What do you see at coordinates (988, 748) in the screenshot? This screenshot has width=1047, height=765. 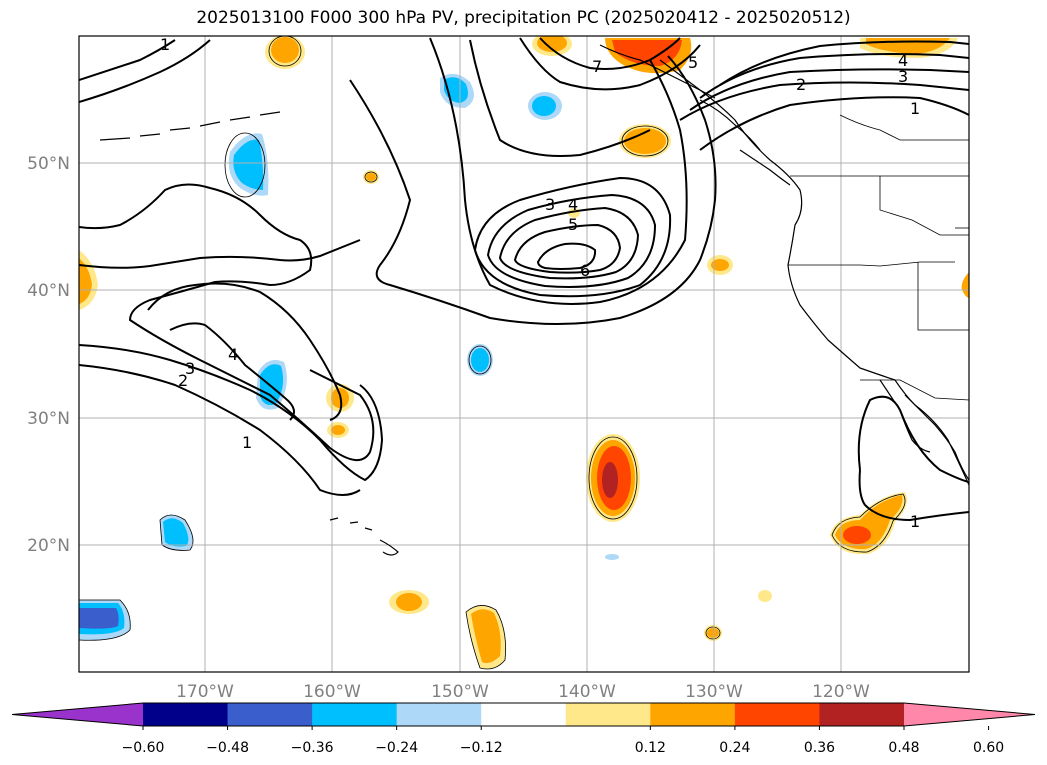 I see `colorbar-tick-label: 0.60` at bounding box center [988, 748].